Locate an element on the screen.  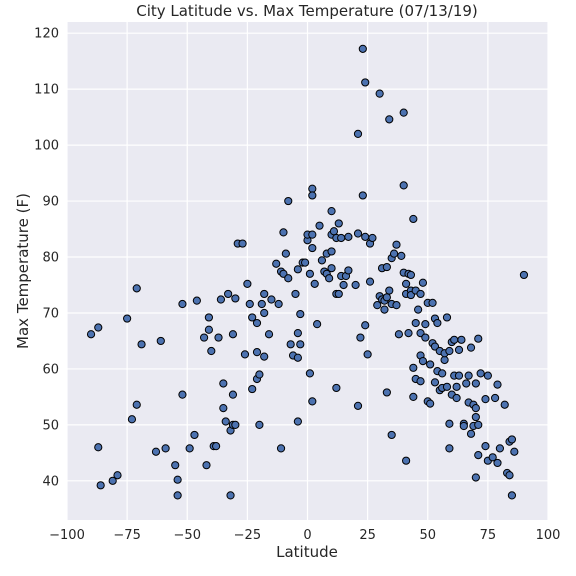
x-tick-label: 25 is located at coordinates (367, 535).